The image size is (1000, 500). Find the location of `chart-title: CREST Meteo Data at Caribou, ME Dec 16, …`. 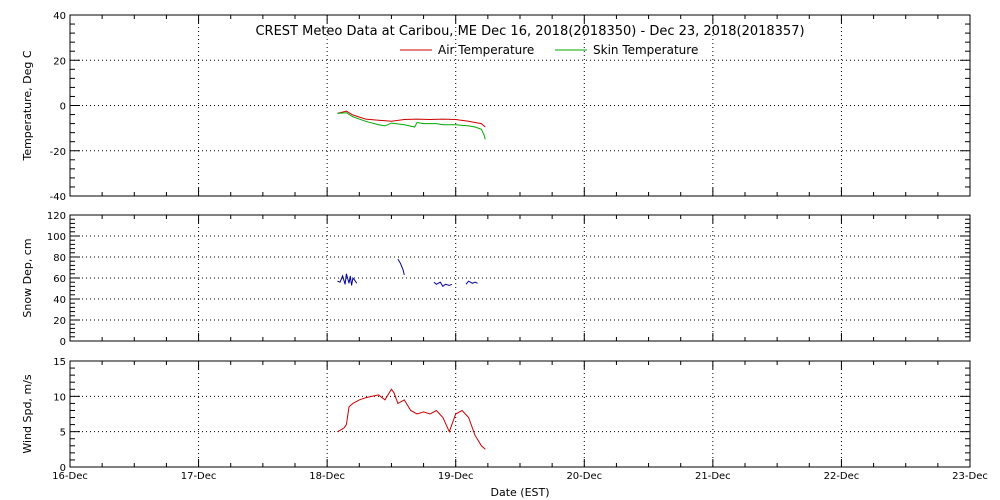

chart-title: CREST Meteo Data at Caribou, ME Dec 16, … is located at coordinates (529, 31).